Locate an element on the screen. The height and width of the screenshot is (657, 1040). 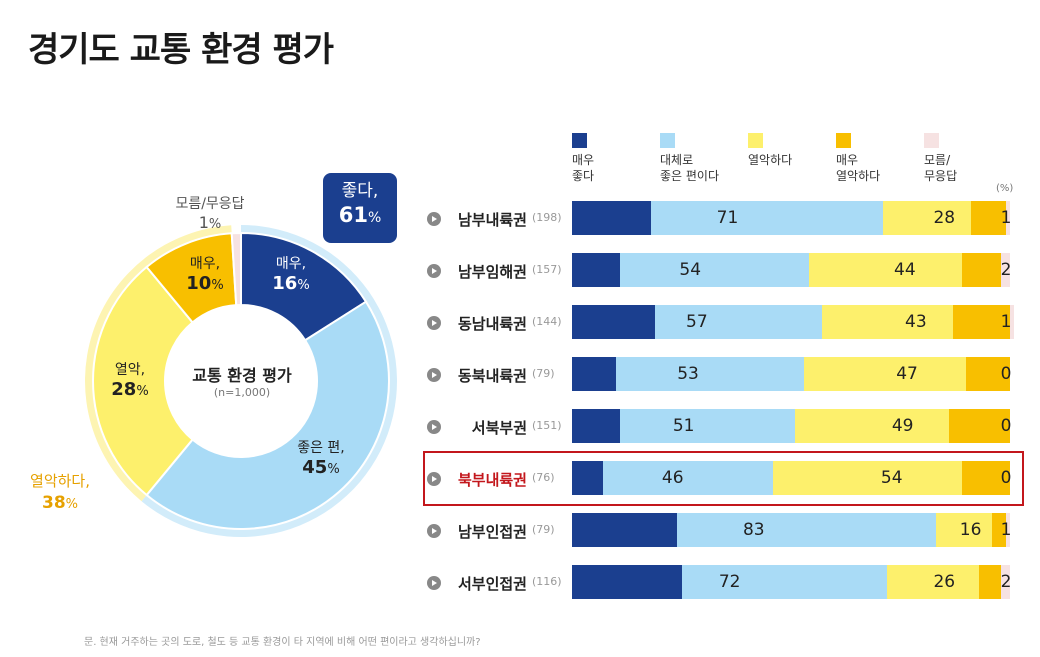
region-row: 남부임해권 (157) 54 44 2 is located at coordinates (520, 271).